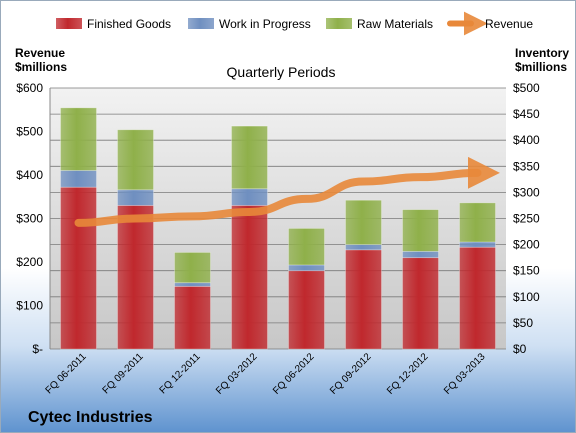 The height and width of the screenshot is (433, 576). Describe the element at coordinates (294, 374) in the screenshot. I see `category-label: FQ 06-2012` at that location.